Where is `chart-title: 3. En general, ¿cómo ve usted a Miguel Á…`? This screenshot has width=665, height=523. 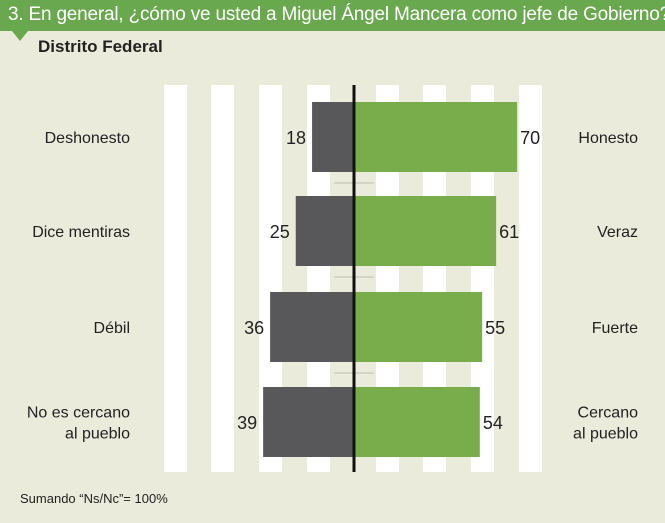 chart-title: 3. En general, ¿cómo ve usted a Miguel Á… is located at coordinates (336, 14).